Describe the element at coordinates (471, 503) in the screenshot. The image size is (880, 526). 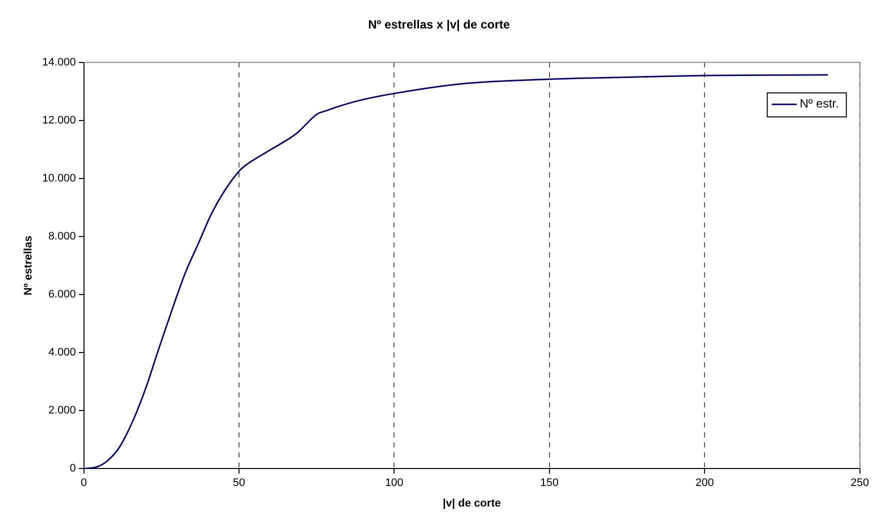
I see `x-axis-title: |v| de corte` at that location.